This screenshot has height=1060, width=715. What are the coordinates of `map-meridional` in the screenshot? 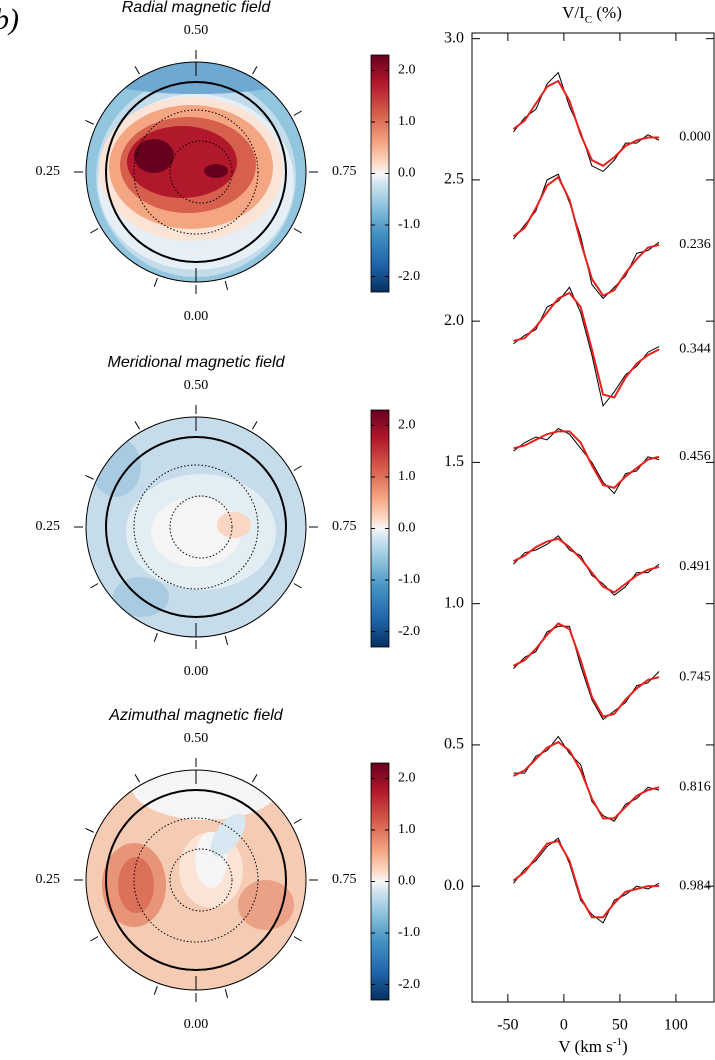 It's located at (196, 527).